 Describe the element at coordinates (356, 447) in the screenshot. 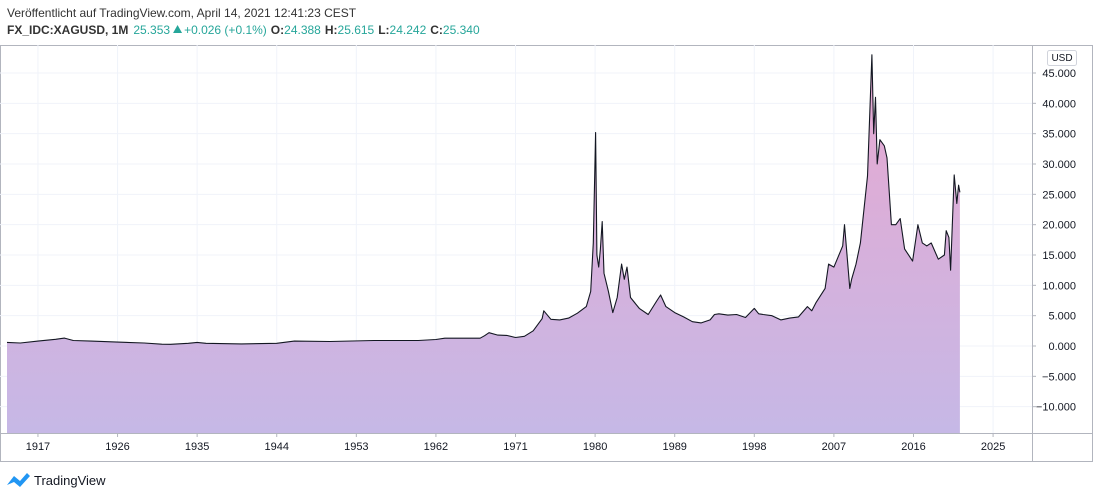

I see `x-tick-label: 1953` at that location.